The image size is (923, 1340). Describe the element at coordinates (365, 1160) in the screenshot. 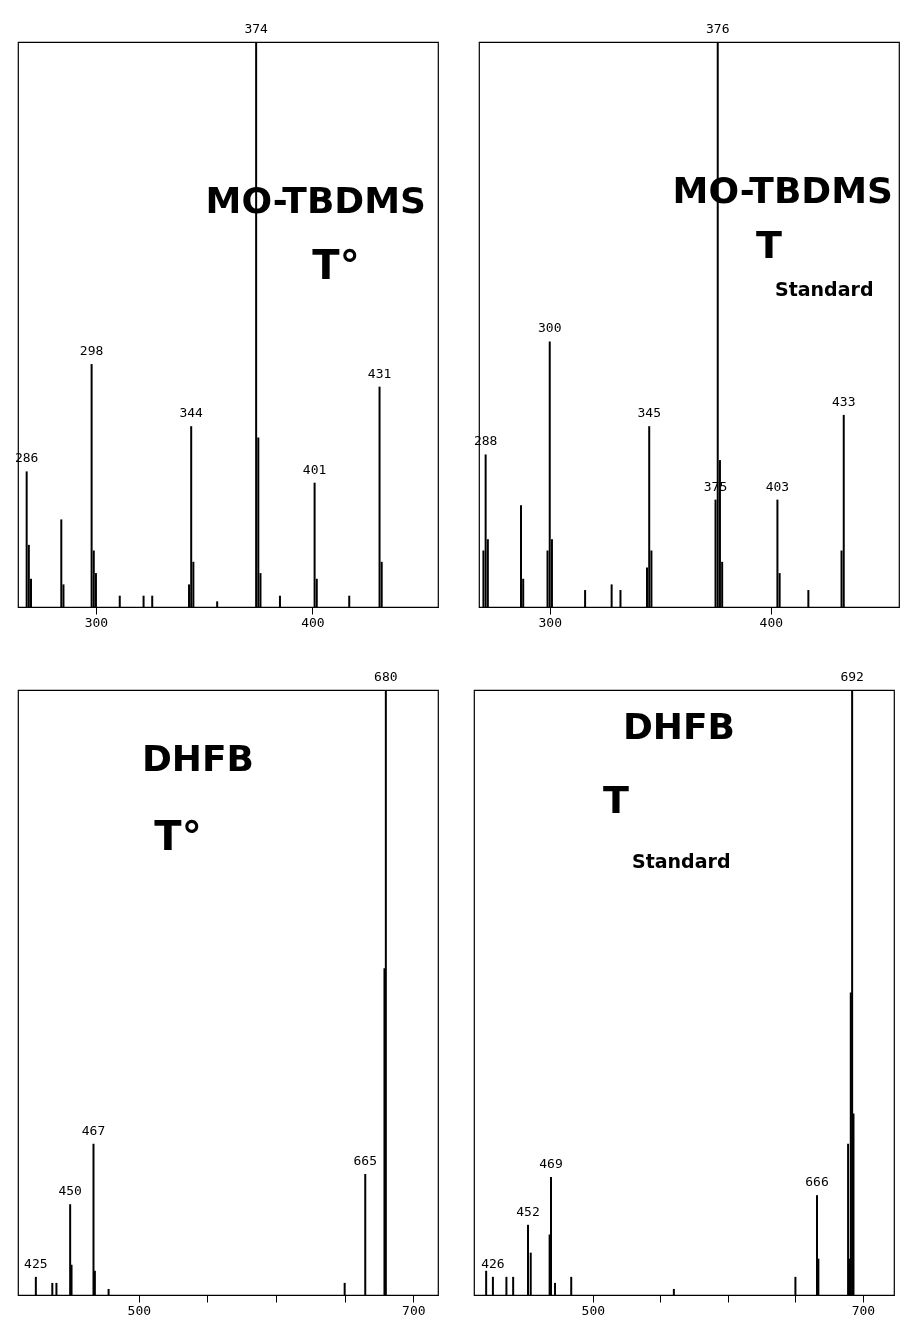

I see `annotation: 665` at that location.